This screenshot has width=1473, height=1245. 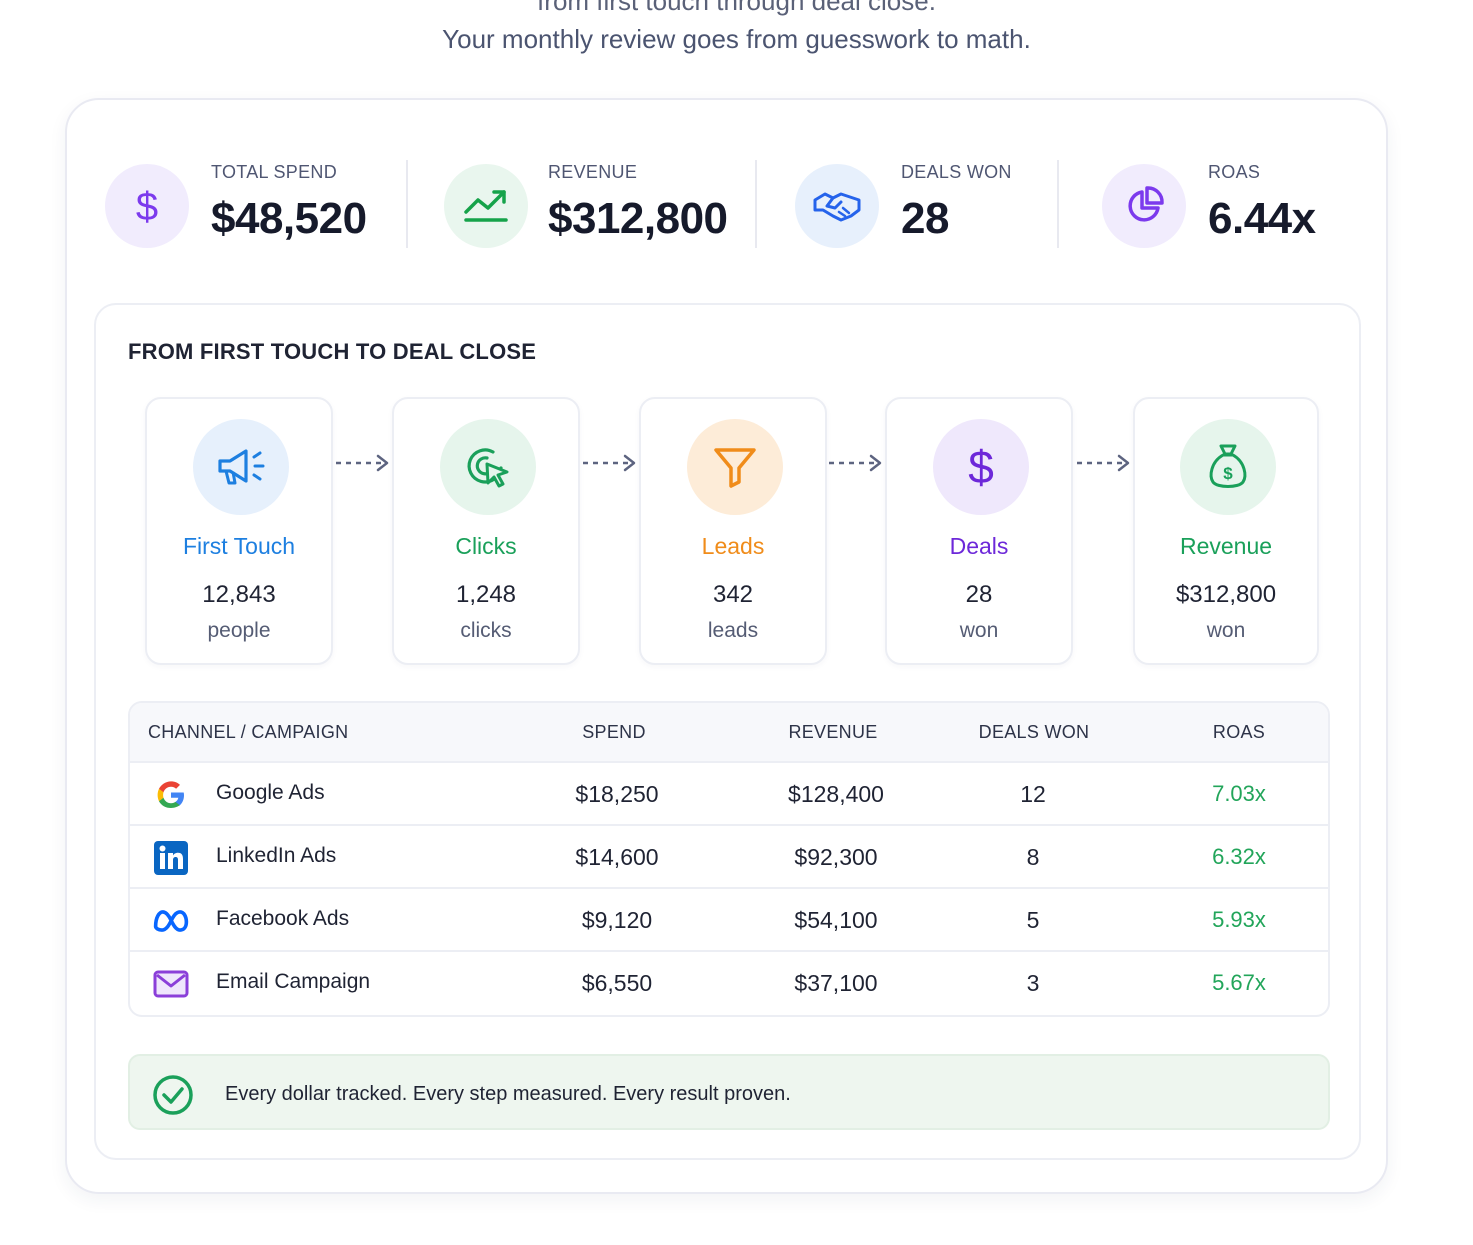 What do you see at coordinates (736, 8) in the screenshot?
I see `headline: from first touch through deal close.` at bounding box center [736, 8].